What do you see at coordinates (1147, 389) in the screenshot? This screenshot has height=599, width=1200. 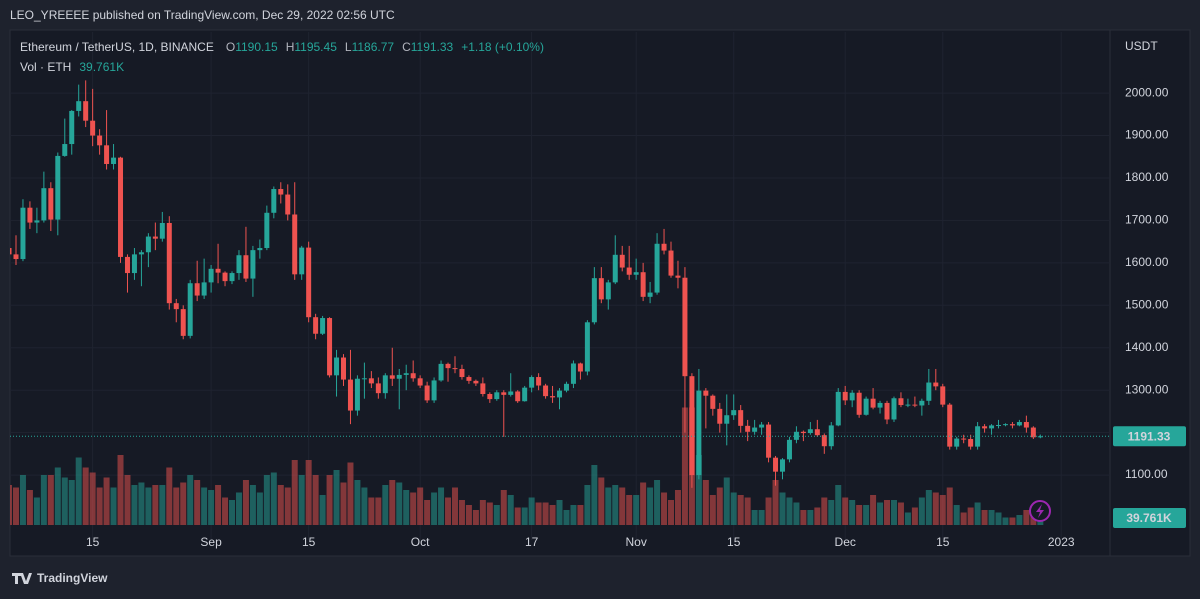 I see `y-tick-label: 1300.00` at bounding box center [1147, 389].